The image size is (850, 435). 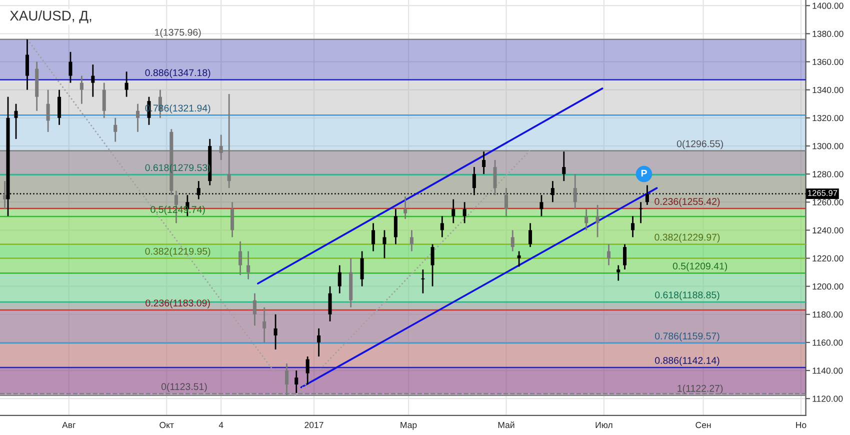 What do you see at coordinates (700, 267) in the screenshot?
I see `annotation: 0.5(1209.41)` at bounding box center [700, 267].